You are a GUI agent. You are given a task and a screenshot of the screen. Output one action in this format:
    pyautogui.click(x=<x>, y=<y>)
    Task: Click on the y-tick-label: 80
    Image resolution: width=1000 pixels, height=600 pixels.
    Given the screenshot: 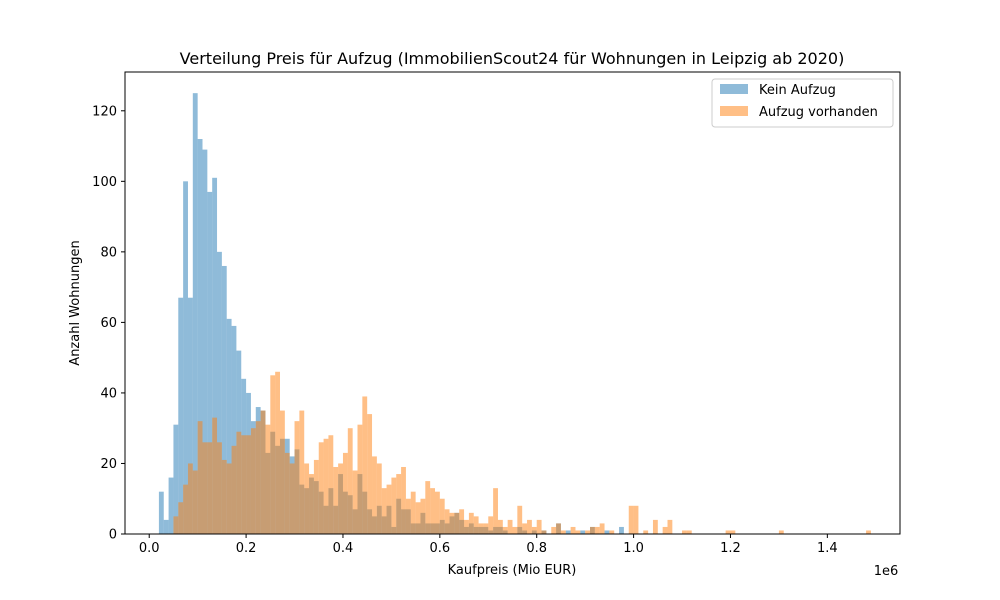 What is the action you would take?
    pyautogui.click(x=108, y=252)
    